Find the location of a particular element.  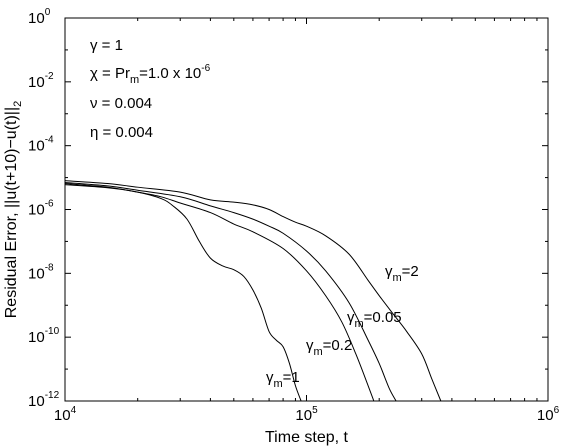

y-axis-title: Residual Error, ||u(t+10)−u(t)||2 is located at coordinates (13, 210).